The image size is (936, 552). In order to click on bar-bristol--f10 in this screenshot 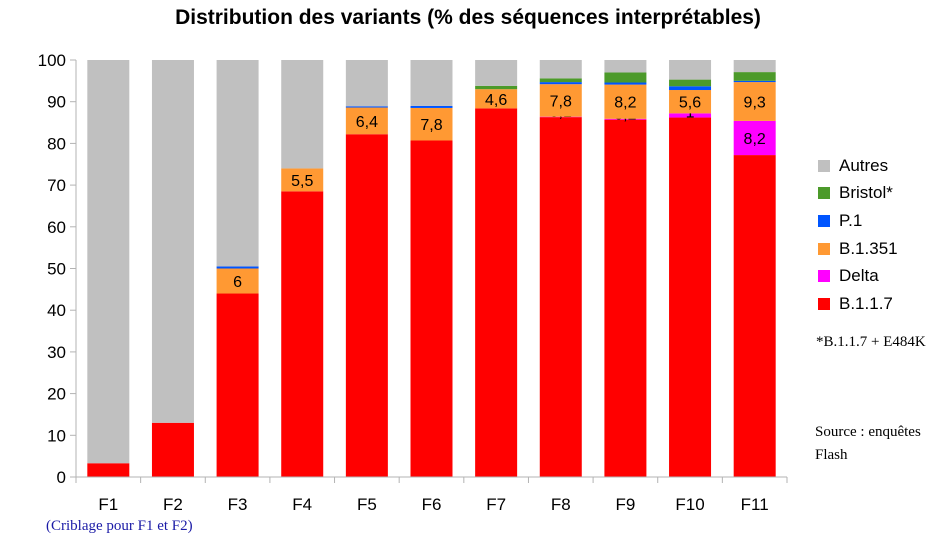, I will do `click(690, 83)`.